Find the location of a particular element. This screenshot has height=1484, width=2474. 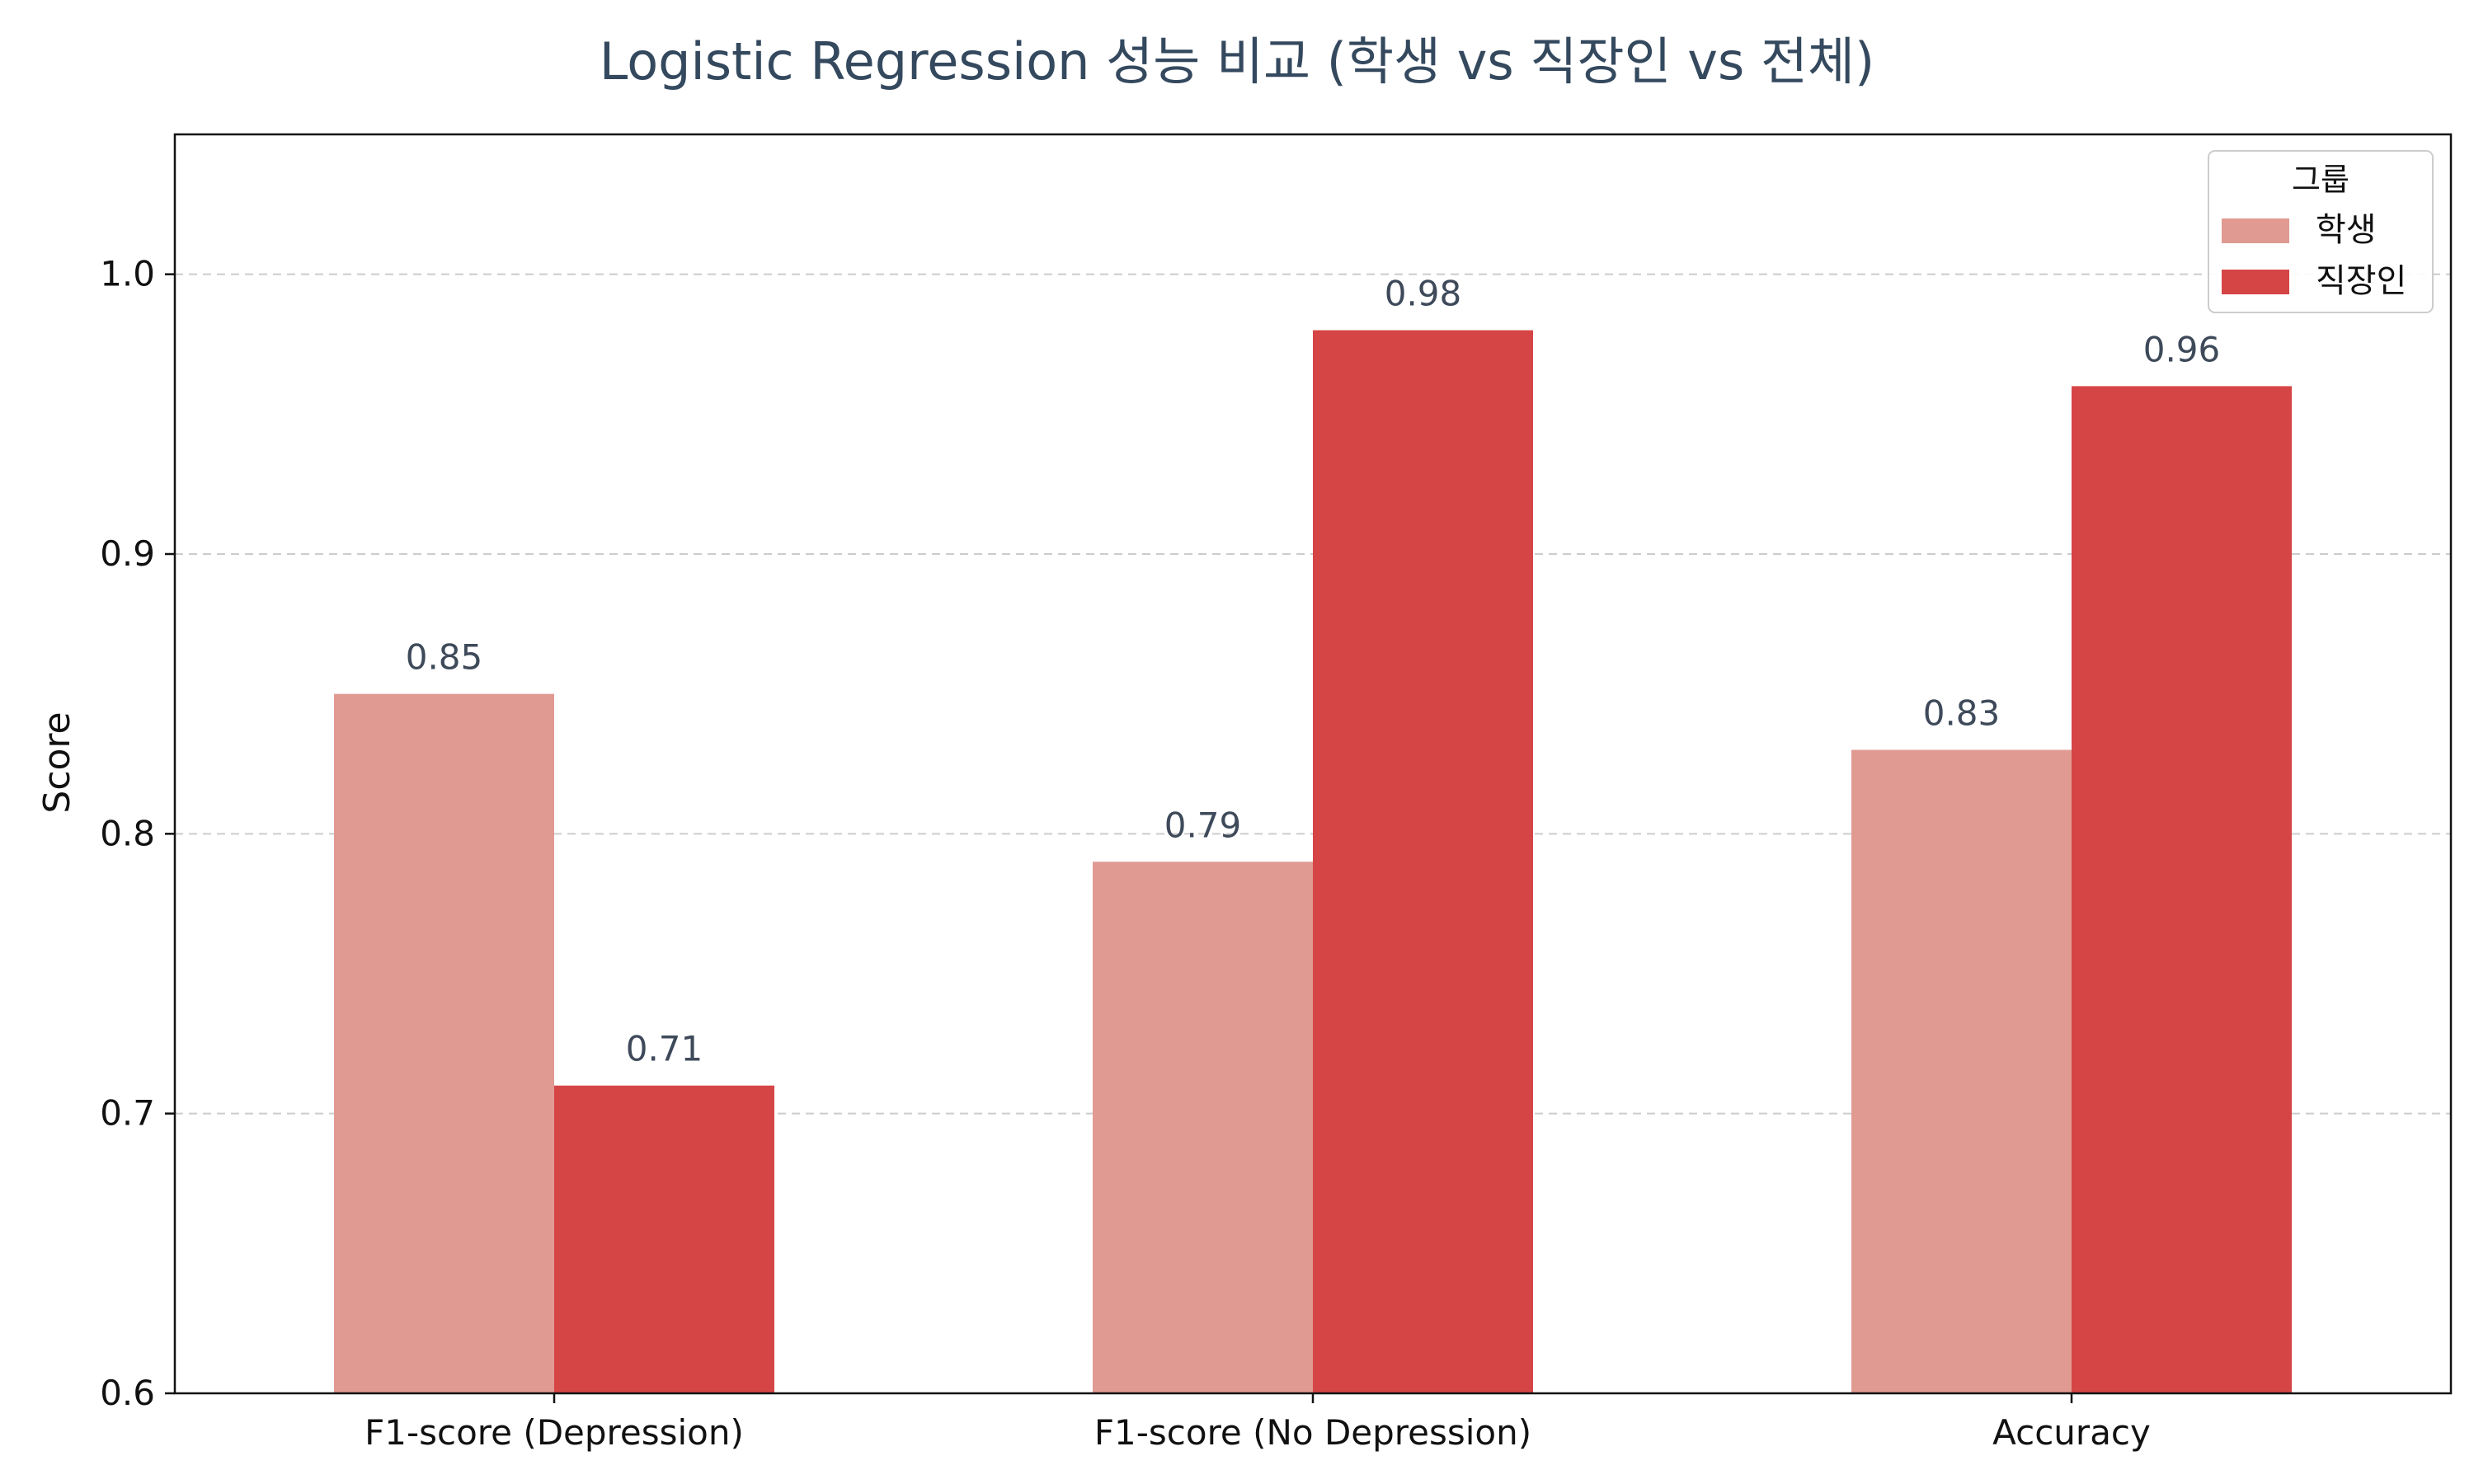

data-label: 0.71 is located at coordinates (664, 1049).